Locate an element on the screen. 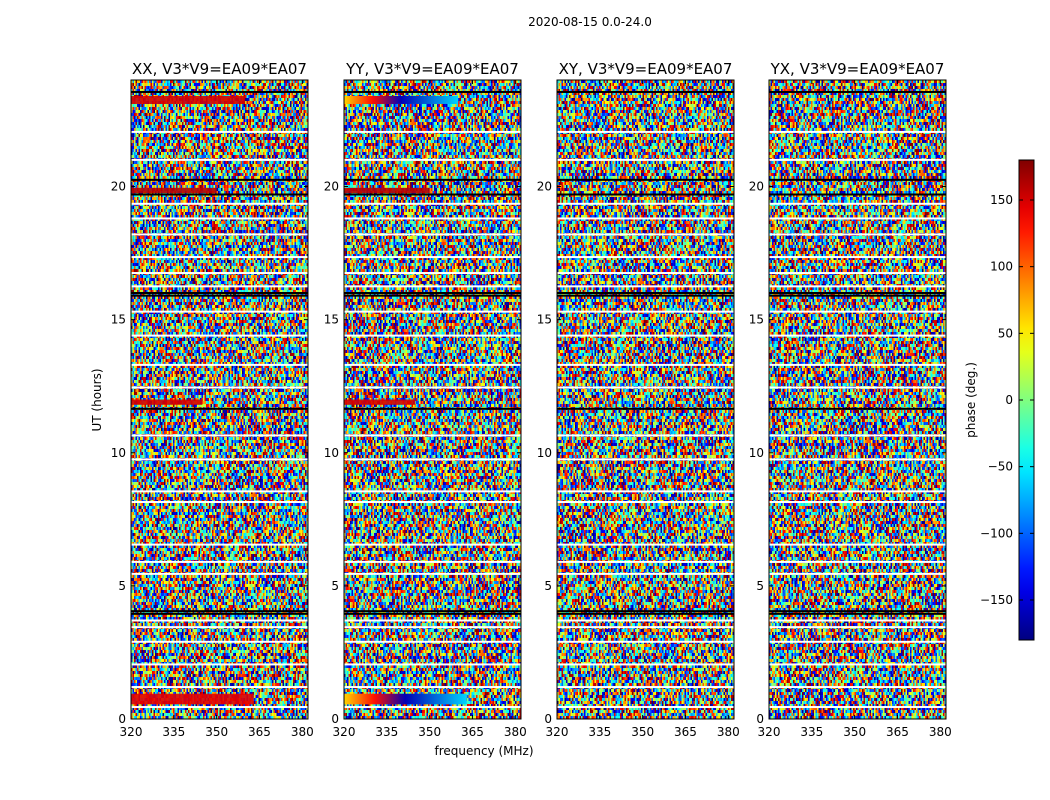 This screenshot has width=1050, height=800. y-axis-label: UT (hours) is located at coordinates (97, 399).